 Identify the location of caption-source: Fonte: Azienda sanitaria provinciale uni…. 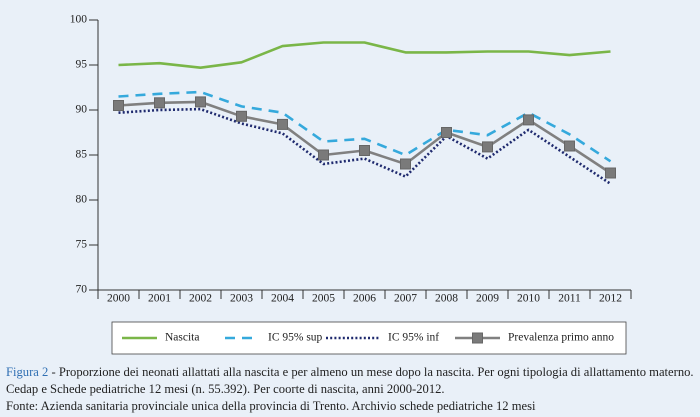
(271, 406).